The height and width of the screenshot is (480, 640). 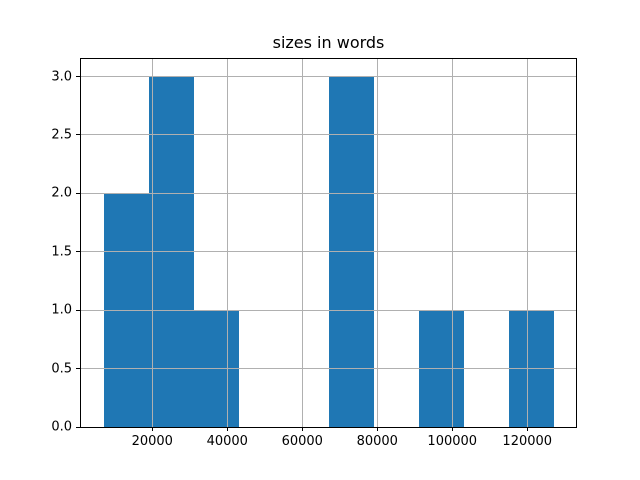 I want to click on y-tick-label: 0.5, so click(x=61, y=369).